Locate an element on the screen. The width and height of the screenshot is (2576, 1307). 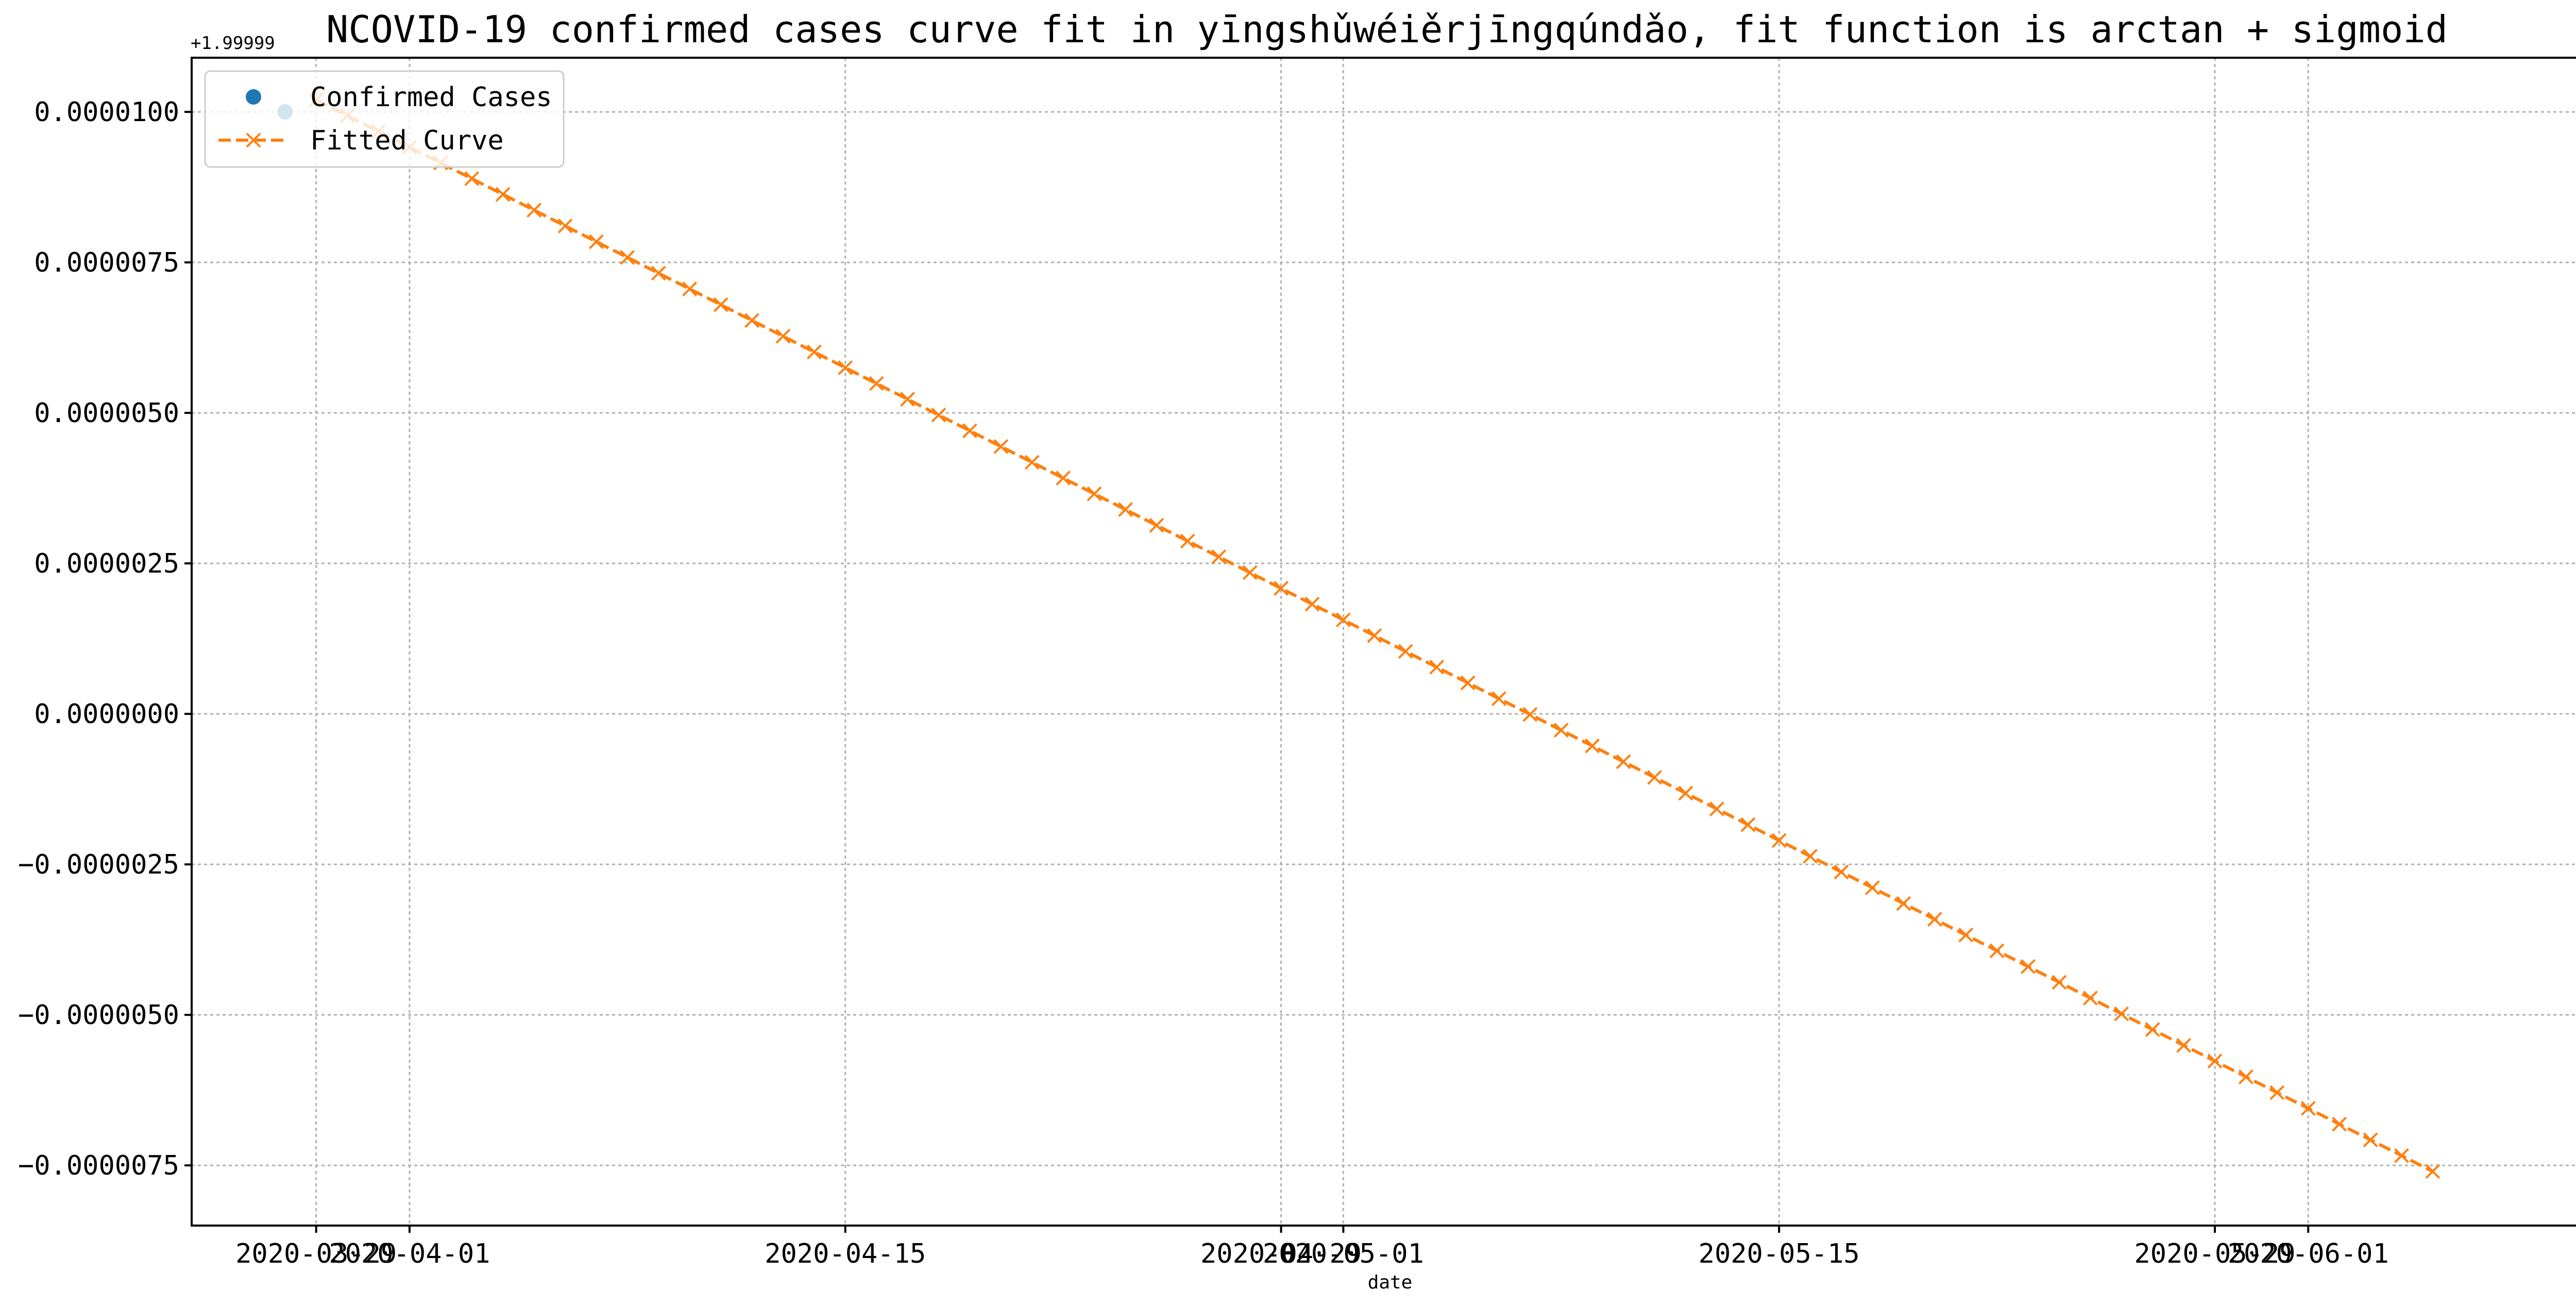
x-axis-label: date is located at coordinates (1390, 1282).